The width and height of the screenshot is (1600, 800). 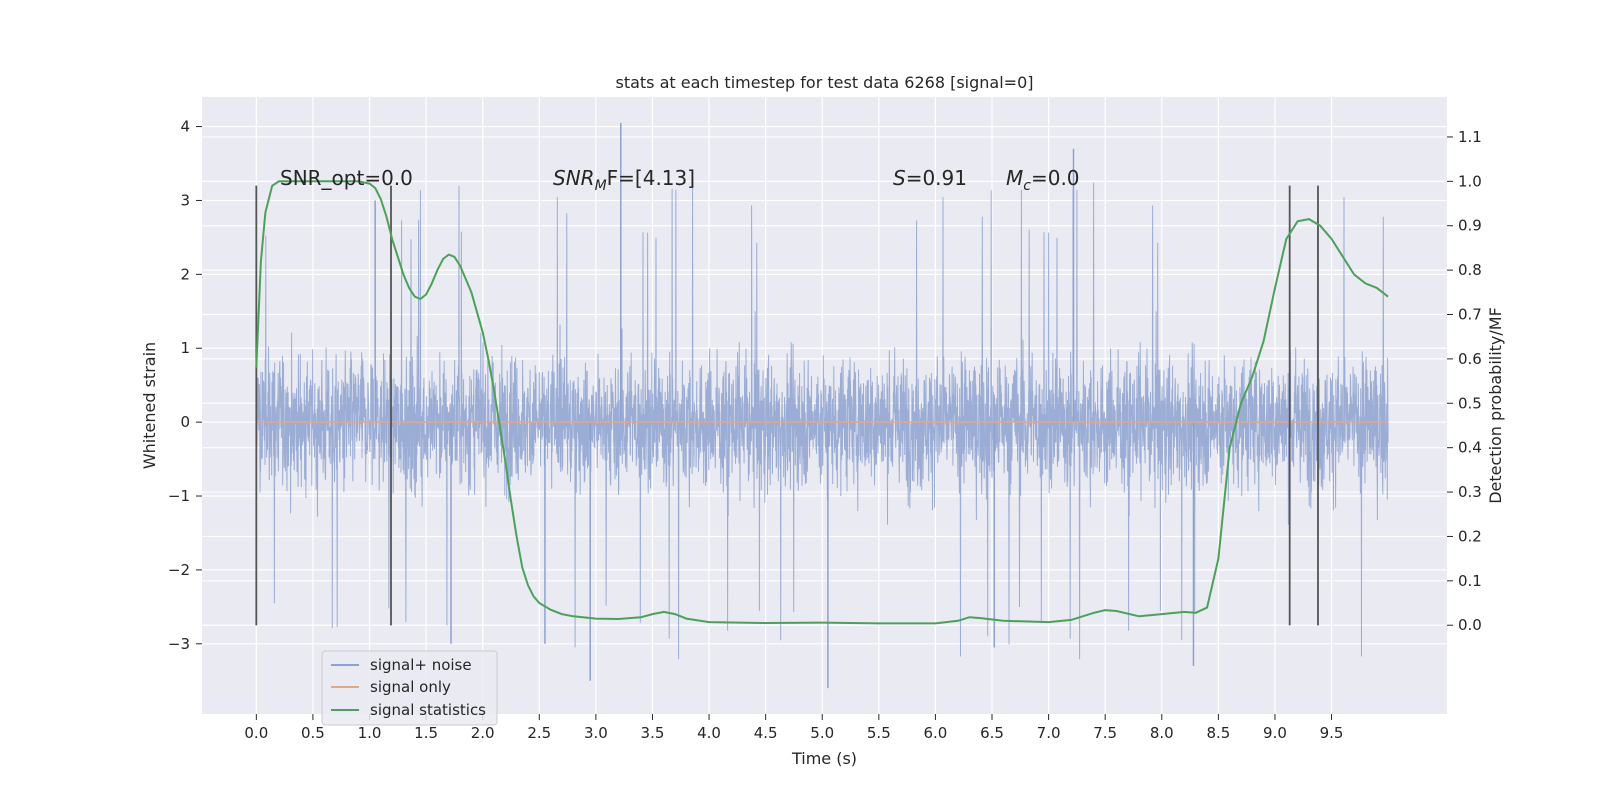 I want to click on x-tick-label: 5.5, so click(x=879, y=733).